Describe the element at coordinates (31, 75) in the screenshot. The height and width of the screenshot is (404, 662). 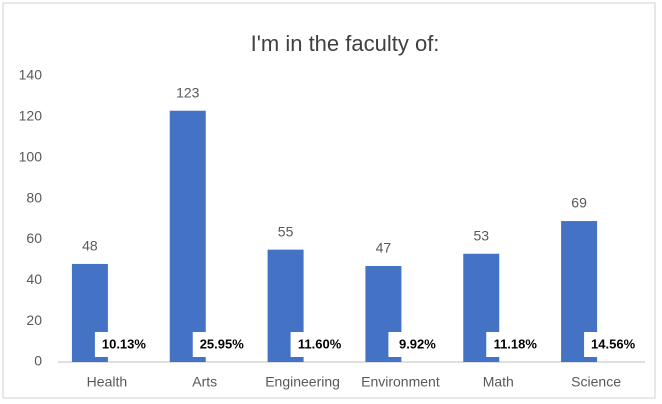
I see `y-tick-label: 140` at that location.